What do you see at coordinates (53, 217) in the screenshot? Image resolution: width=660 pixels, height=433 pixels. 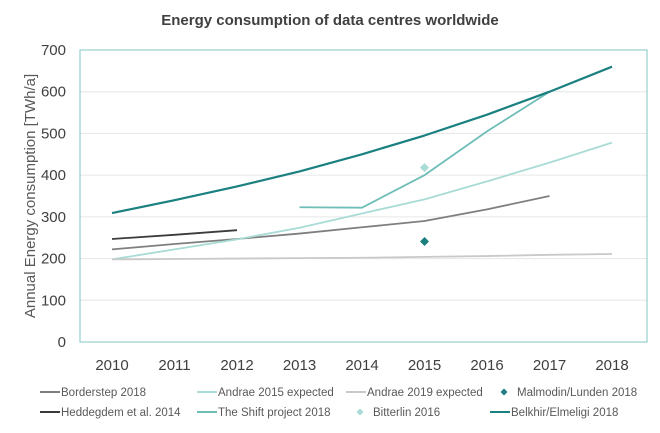 I see `y-tick-label: 300` at bounding box center [53, 217].